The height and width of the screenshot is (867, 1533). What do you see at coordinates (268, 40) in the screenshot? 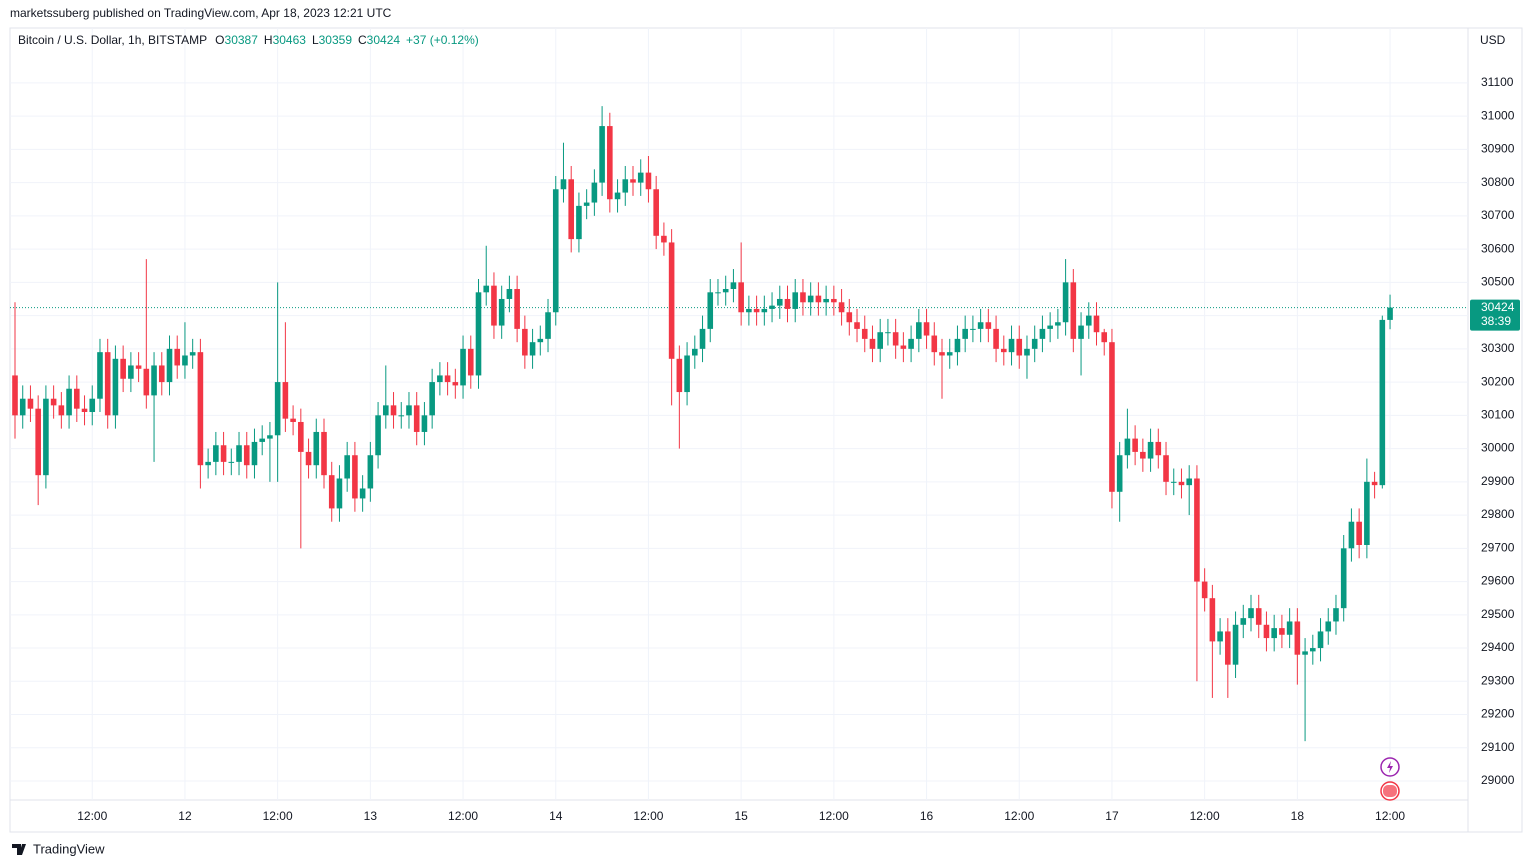
I see `ohlc-label: H` at bounding box center [268, 40].